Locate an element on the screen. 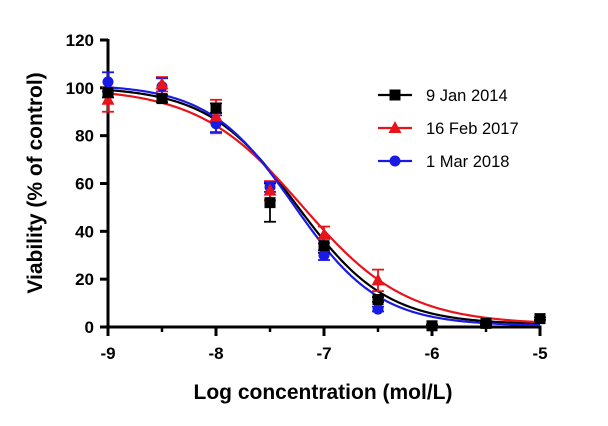 This screenshot has height=426, width=608. x-tick-label: -8 is located at coordinates (215, 353).